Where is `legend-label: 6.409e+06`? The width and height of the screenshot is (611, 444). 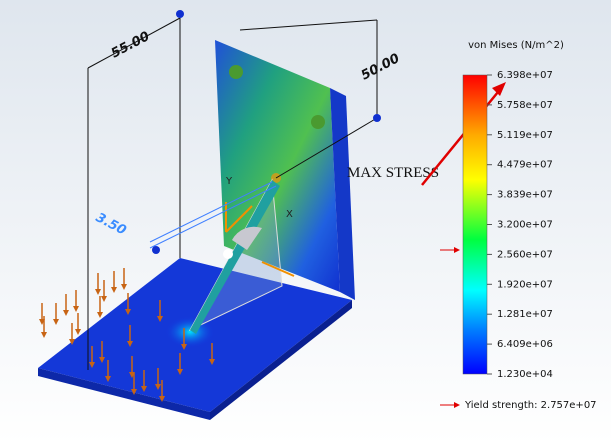
legend-label: 6.409e+06 is located at coordinates (525, 344).